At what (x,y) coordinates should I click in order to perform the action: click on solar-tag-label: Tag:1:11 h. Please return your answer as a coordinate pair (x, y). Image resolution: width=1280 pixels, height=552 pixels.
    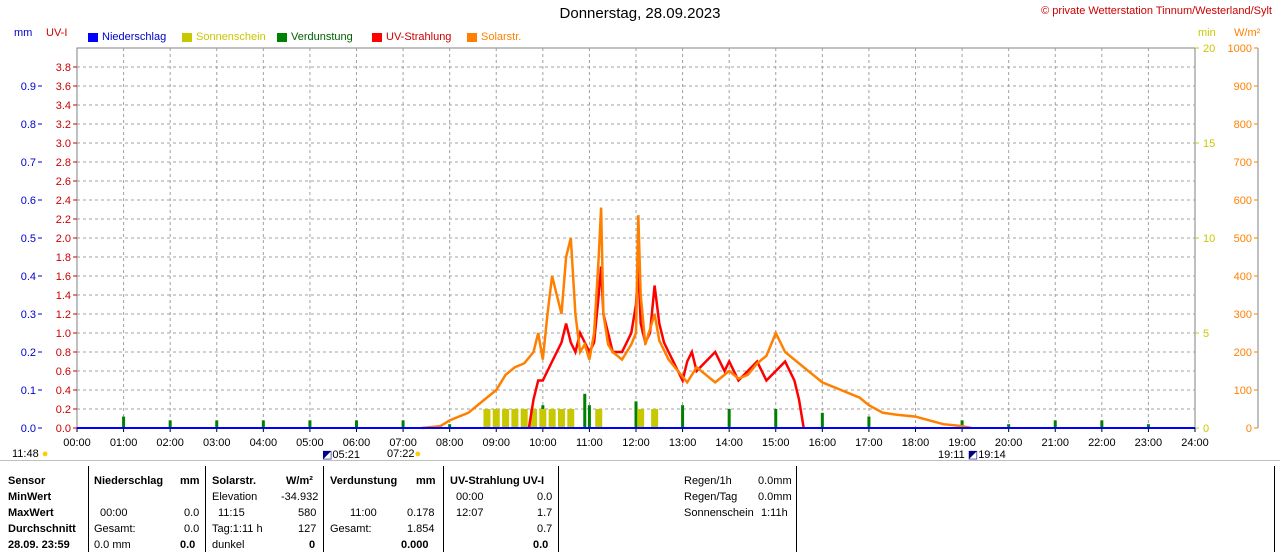
    Looking at the image, I should click on (237, 529).